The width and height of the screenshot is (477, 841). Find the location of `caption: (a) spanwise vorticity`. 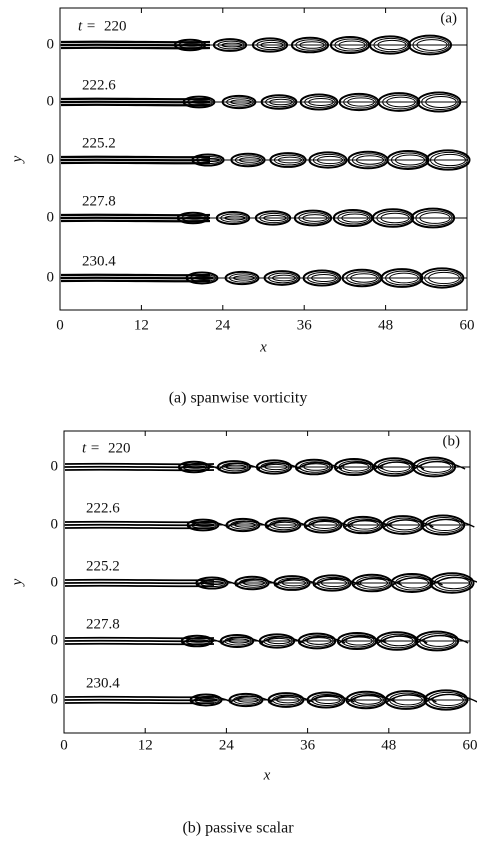

caption: (a) spanwise vorticity is located at coordinates (238, 398).